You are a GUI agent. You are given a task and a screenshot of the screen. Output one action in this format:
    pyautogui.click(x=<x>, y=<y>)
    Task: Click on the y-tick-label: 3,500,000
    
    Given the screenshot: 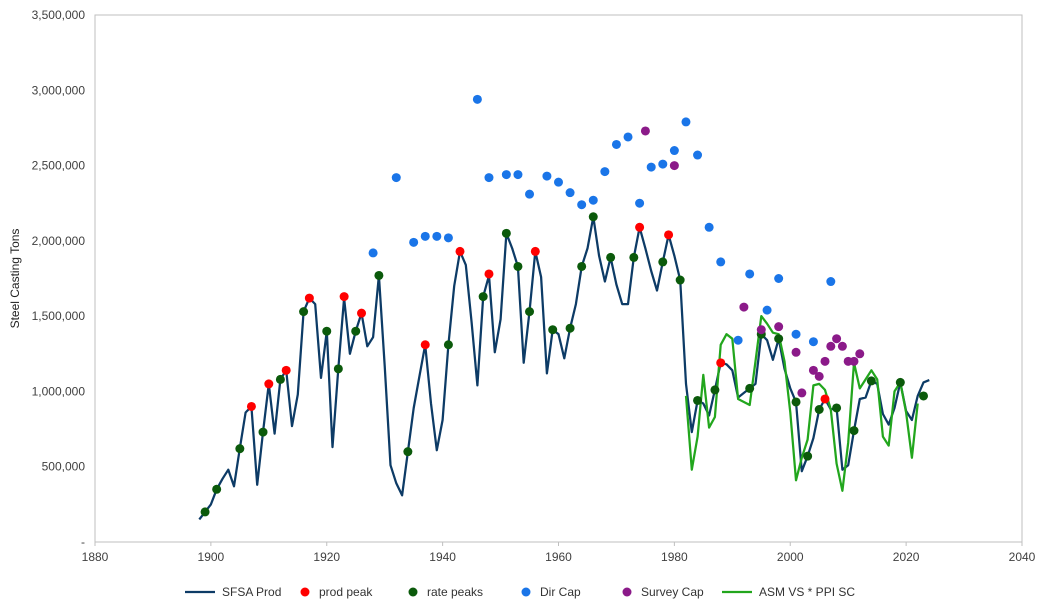 What is the action you would take?
    pyautogui.click(x=59, y=15)
    